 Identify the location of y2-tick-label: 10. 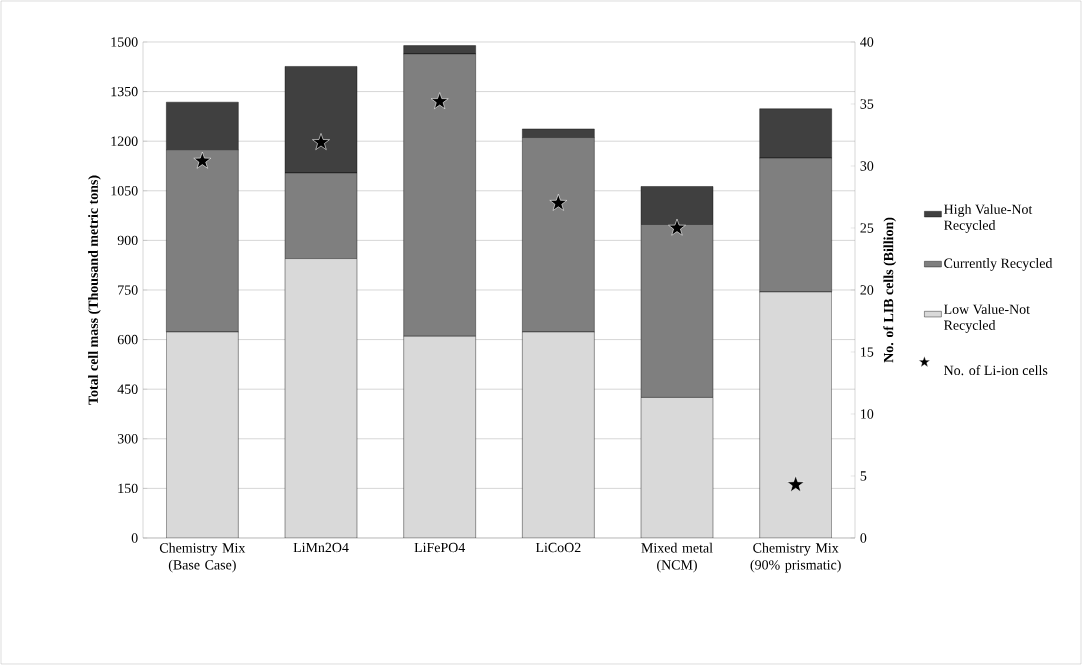
(867, 414).